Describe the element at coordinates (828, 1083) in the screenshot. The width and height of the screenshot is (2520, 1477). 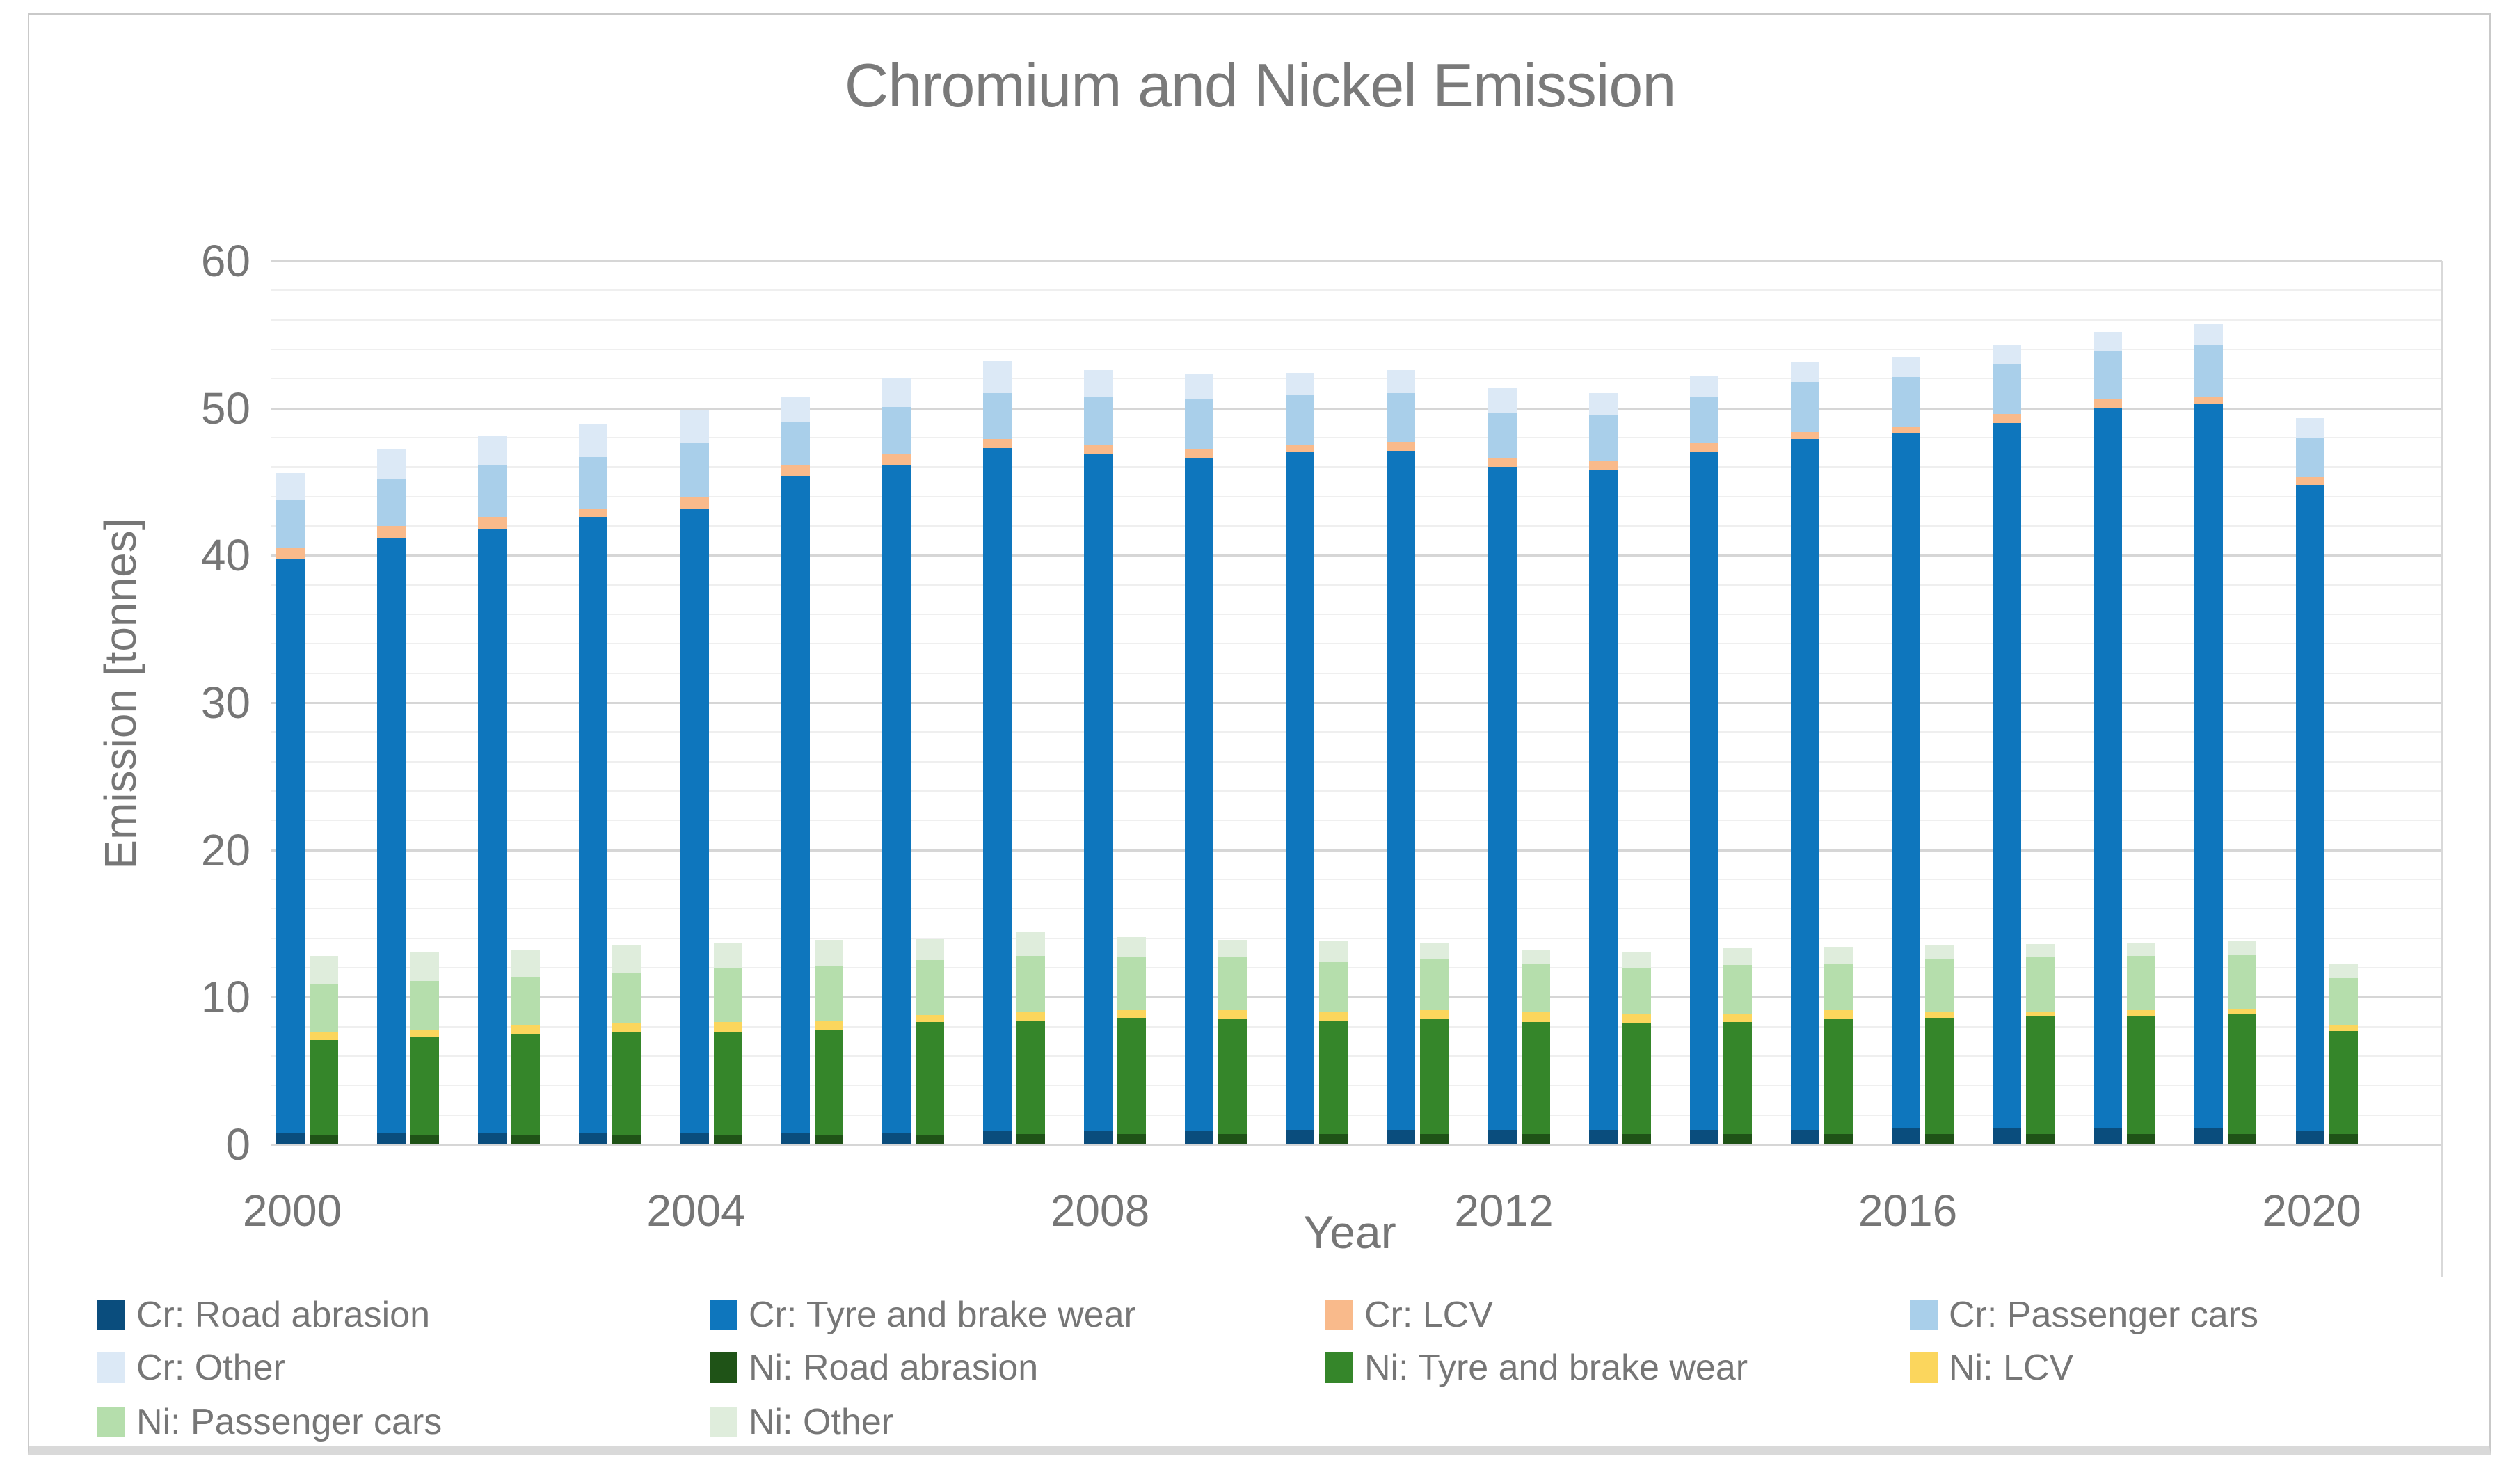
I see `bar-segment-ni-tyre-2005` at that location.